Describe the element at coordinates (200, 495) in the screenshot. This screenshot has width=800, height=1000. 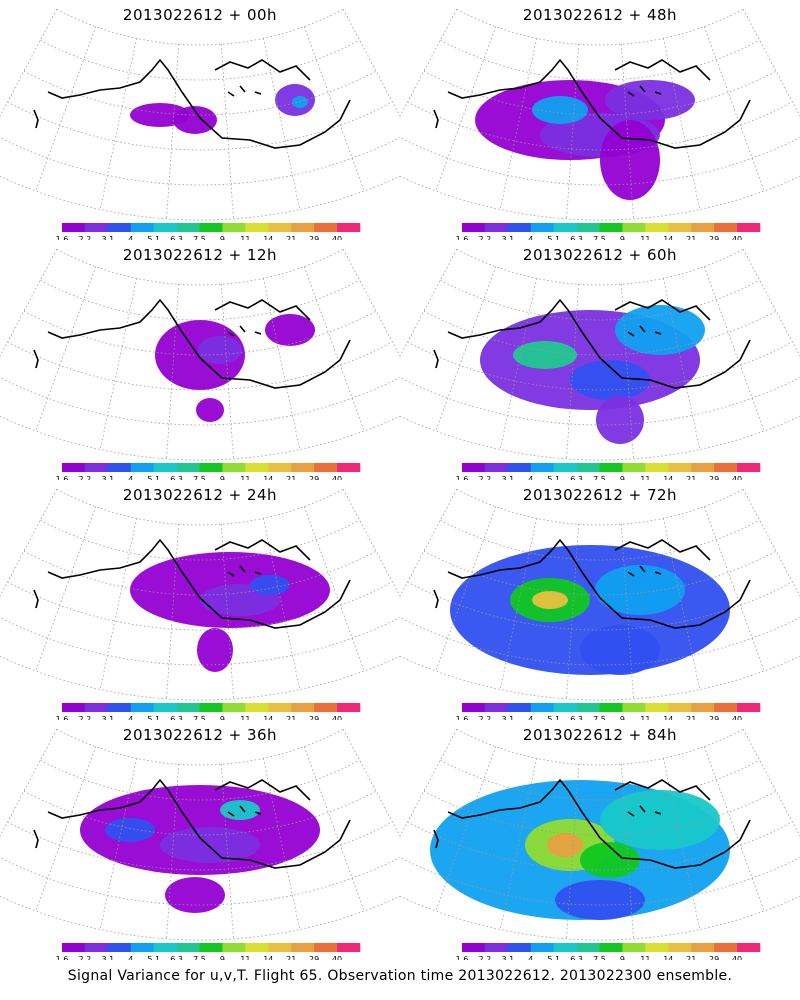
I see `panel-title: 2013022612 + 24h` at that location.